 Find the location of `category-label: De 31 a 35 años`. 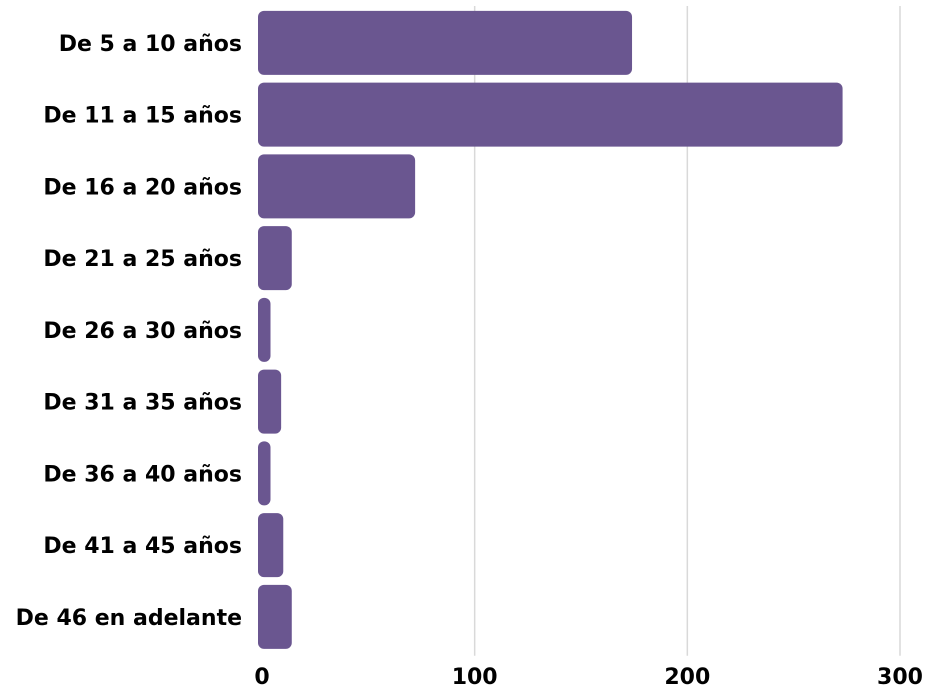

category-label: De 31 a 35 años is located at coordinates (142, 403).